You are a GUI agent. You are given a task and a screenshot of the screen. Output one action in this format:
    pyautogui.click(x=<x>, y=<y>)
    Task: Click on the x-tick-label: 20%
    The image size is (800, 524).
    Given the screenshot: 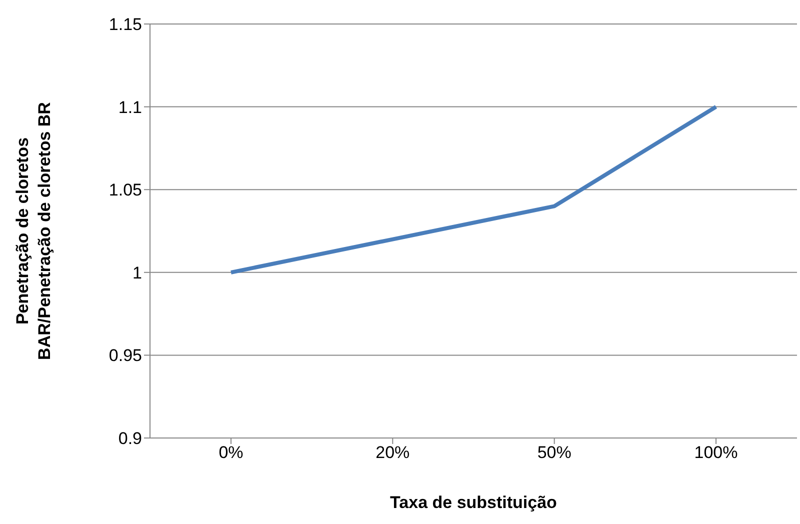 What is the action you would take?
    pyautogui.click(x=393, y=452)
    